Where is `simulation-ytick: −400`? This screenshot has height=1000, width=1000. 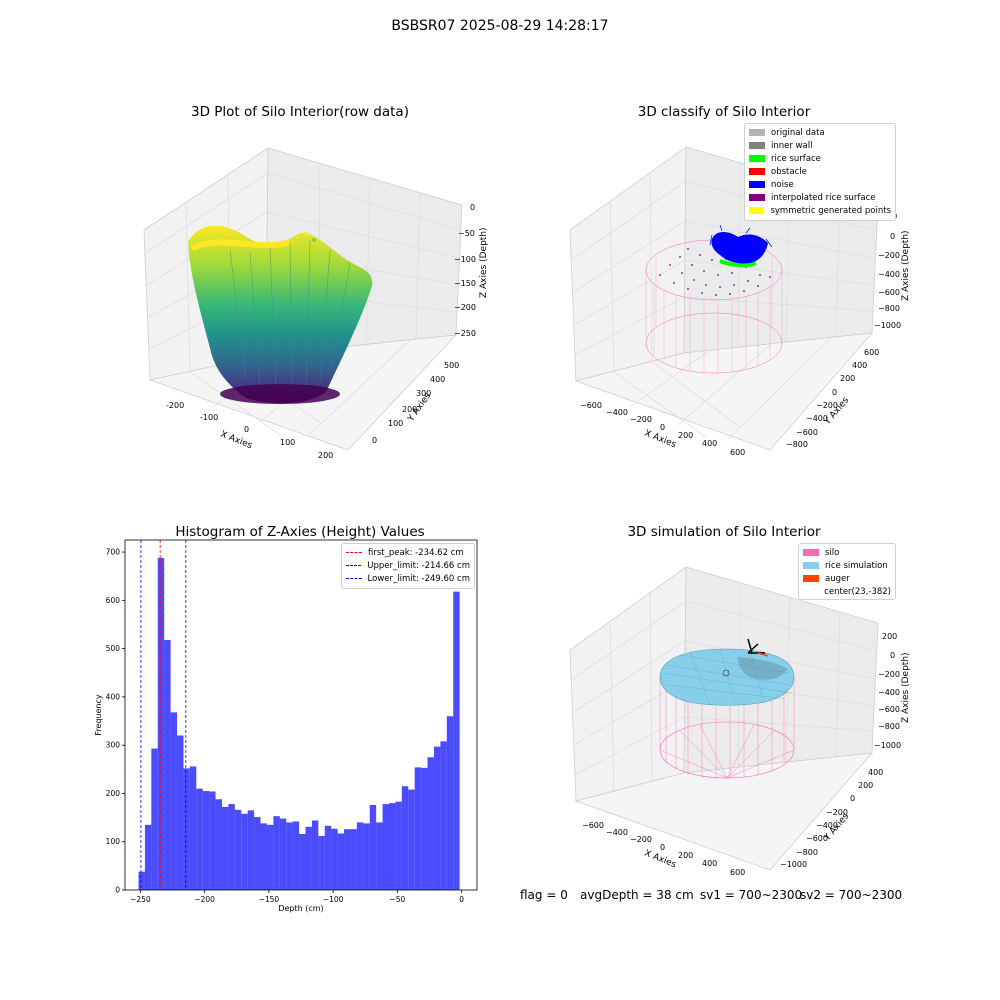
simulation-ytick: −400 is located at coordinates (827, 825).